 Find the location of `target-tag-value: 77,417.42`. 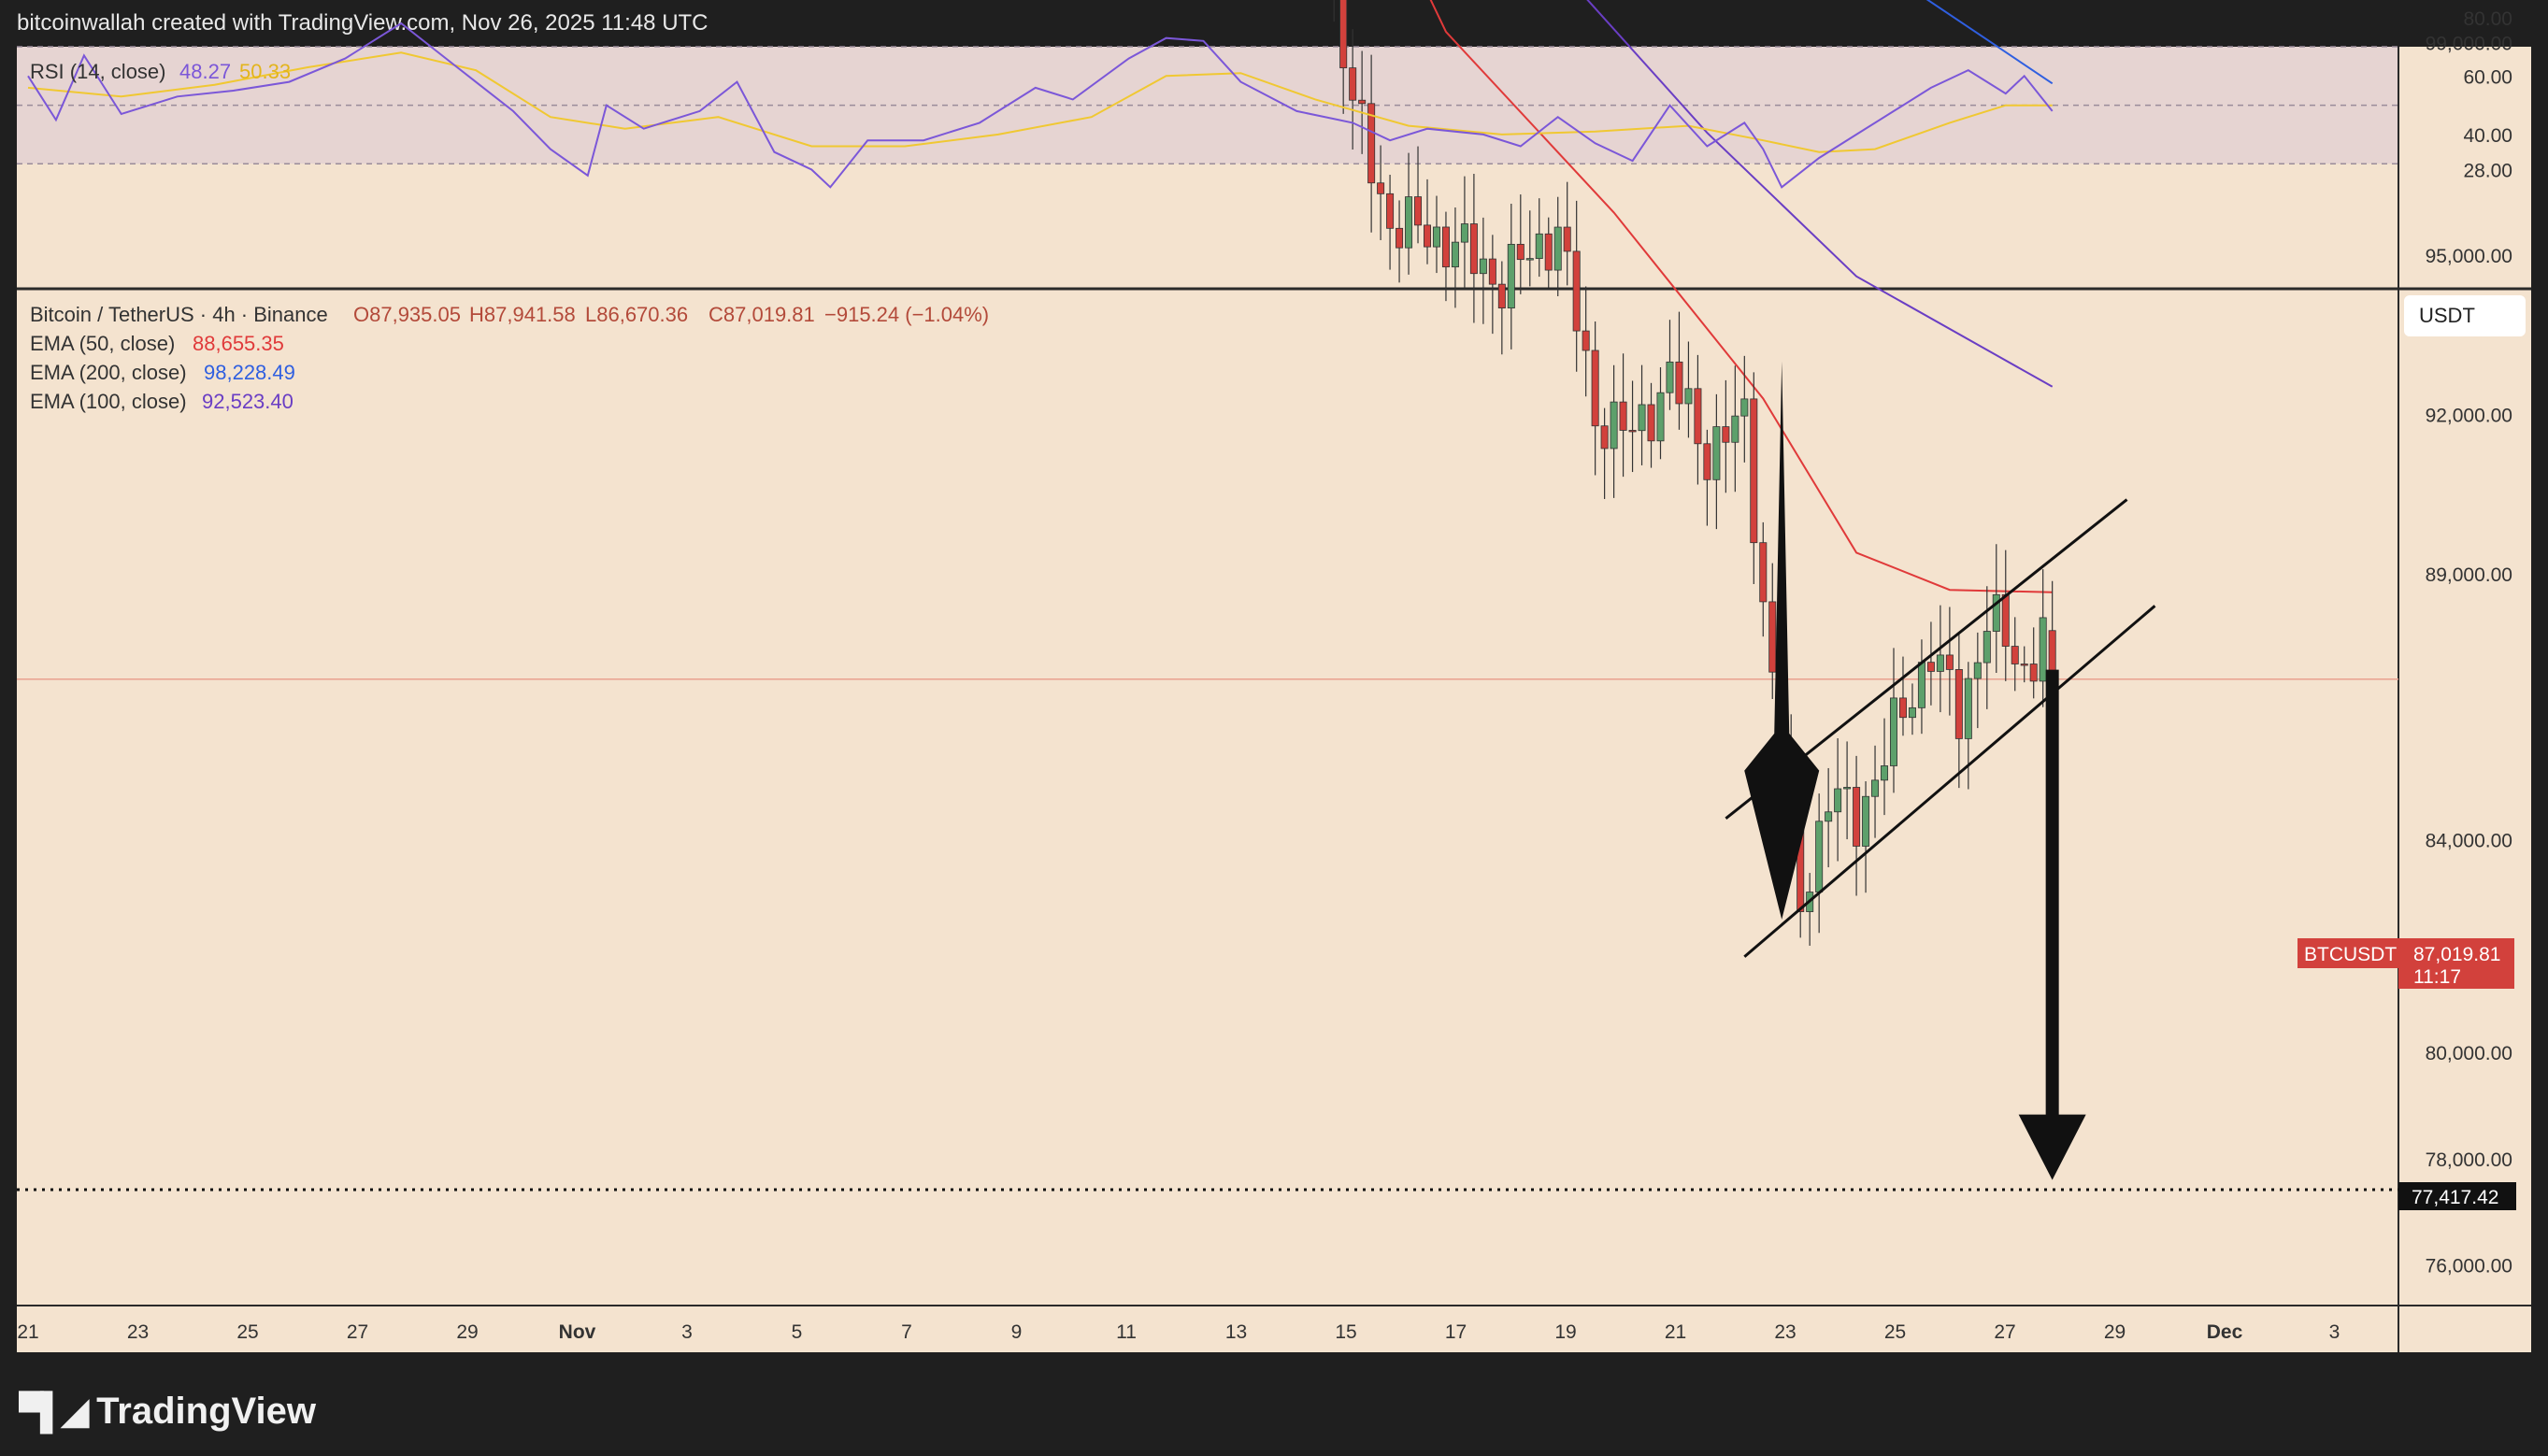

target-tag-value: 77,417.42 is located at coordinates (2455, 1197).